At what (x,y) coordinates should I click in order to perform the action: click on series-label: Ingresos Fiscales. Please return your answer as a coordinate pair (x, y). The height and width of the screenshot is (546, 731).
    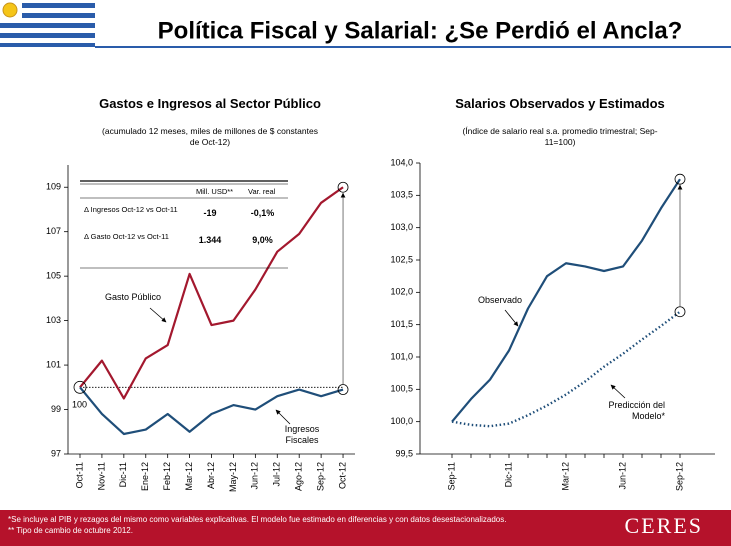
    Looking at the image, I should click on (302, 434).